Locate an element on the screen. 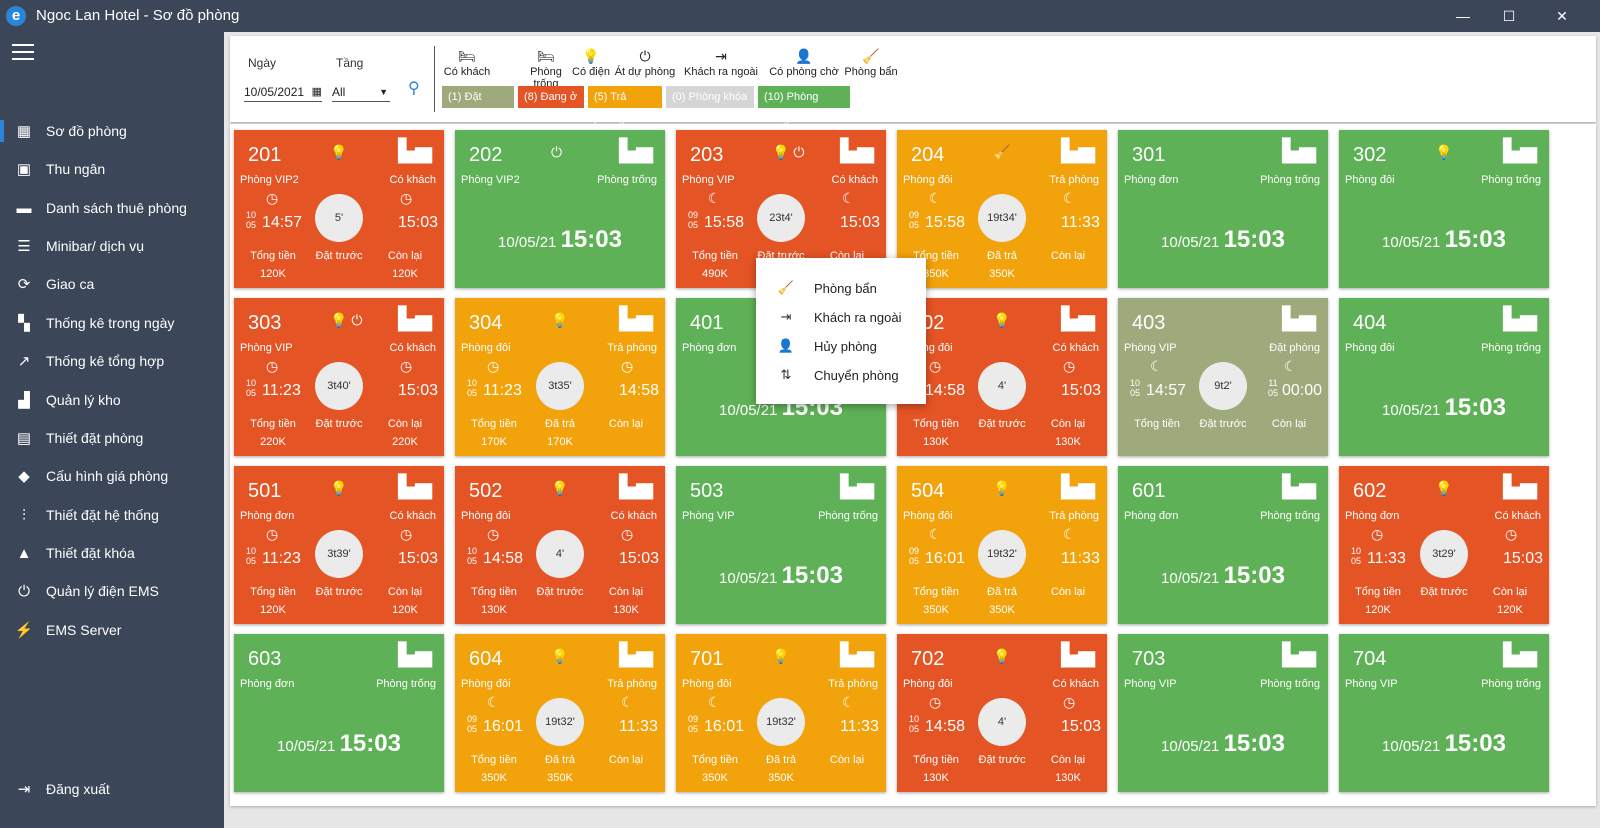  context-menu-item: 👤 Hủy phòng is located at coordinates (841, 346).